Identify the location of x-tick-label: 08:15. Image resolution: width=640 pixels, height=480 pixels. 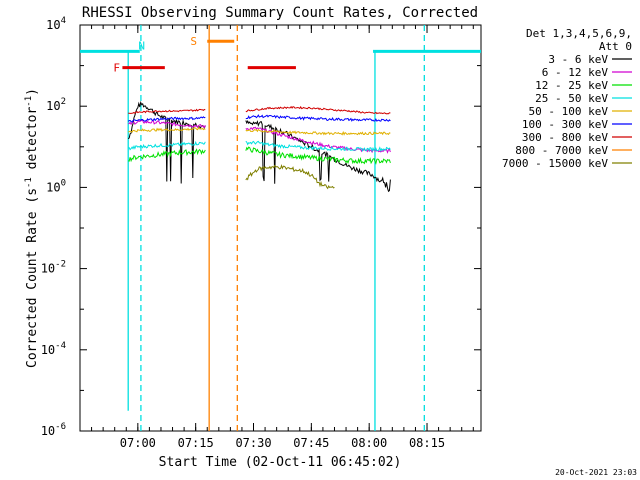
(427, 443).